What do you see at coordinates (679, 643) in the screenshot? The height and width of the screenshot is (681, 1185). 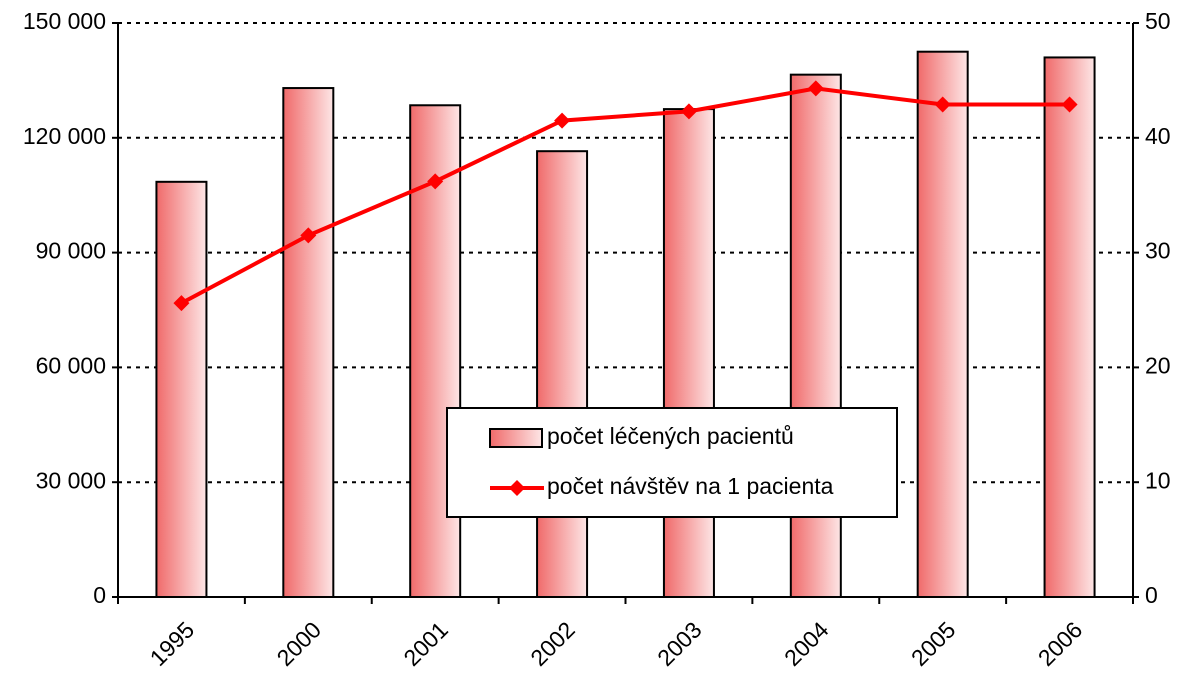 I see `x-tick-label: 2003` at bounding box center [679, 643].